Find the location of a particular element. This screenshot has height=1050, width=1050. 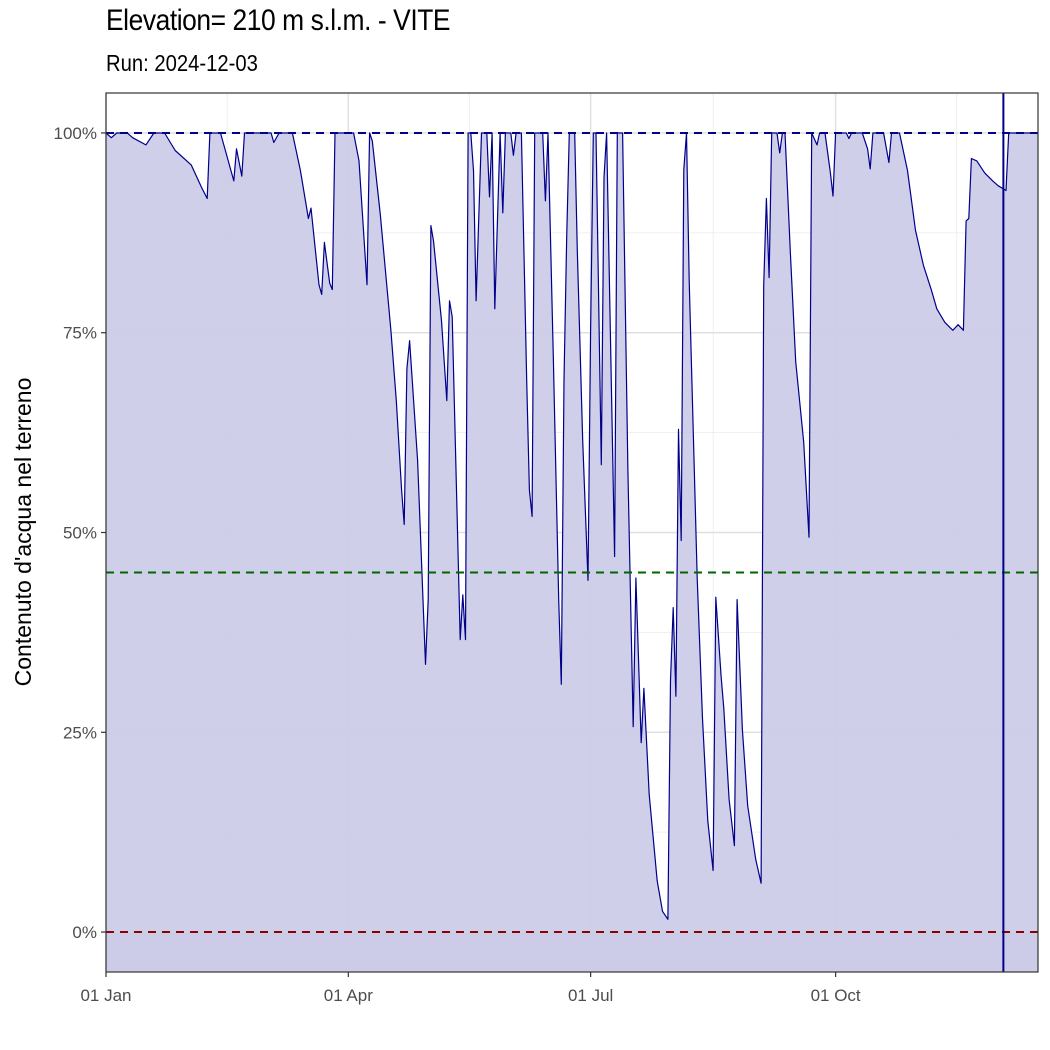

area-fill-below-zero is located at coordinates (572, 952).